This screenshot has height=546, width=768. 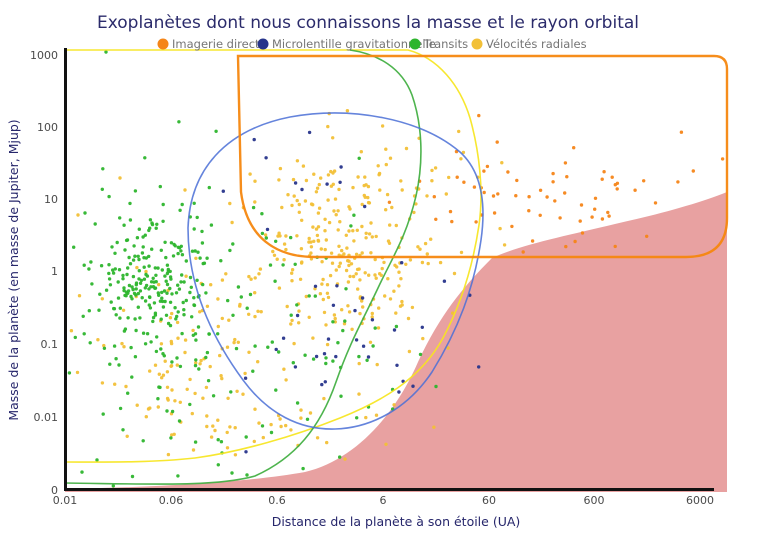 What do you see at coordinates (219, 44) in the screenshot?
I see `legend-label: Imagerie directe` at bounding box center [219, 44].